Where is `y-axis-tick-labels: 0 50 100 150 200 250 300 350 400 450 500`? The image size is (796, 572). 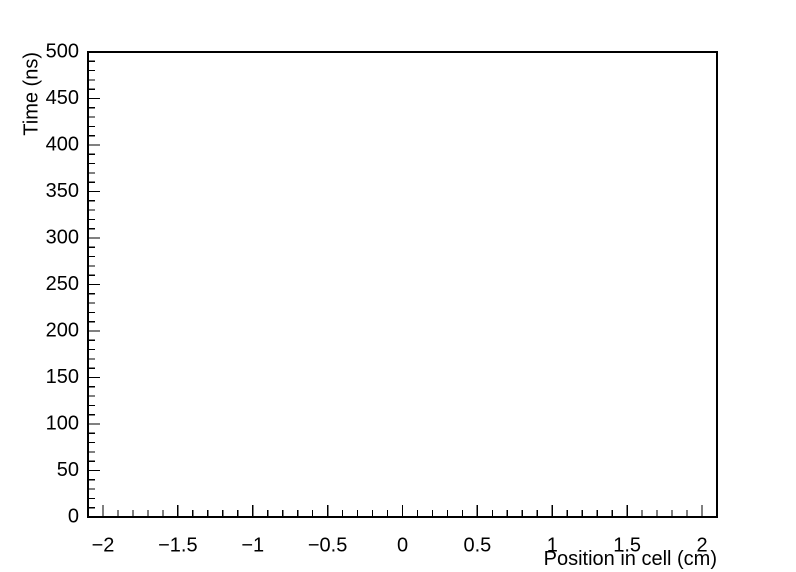
y-axis-tick-labels: 0 50 100 150 200 250 300 350 400 450 500 is located at coordinates (62, 283).